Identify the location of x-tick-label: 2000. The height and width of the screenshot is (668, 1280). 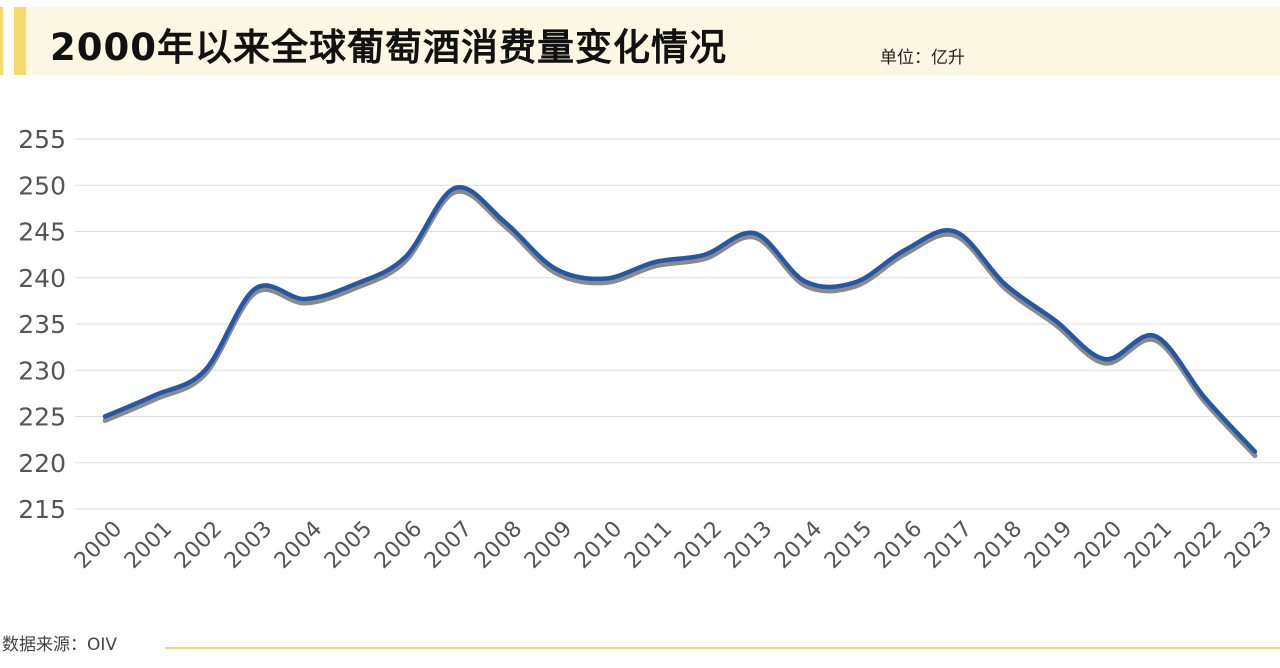
(98, 545).